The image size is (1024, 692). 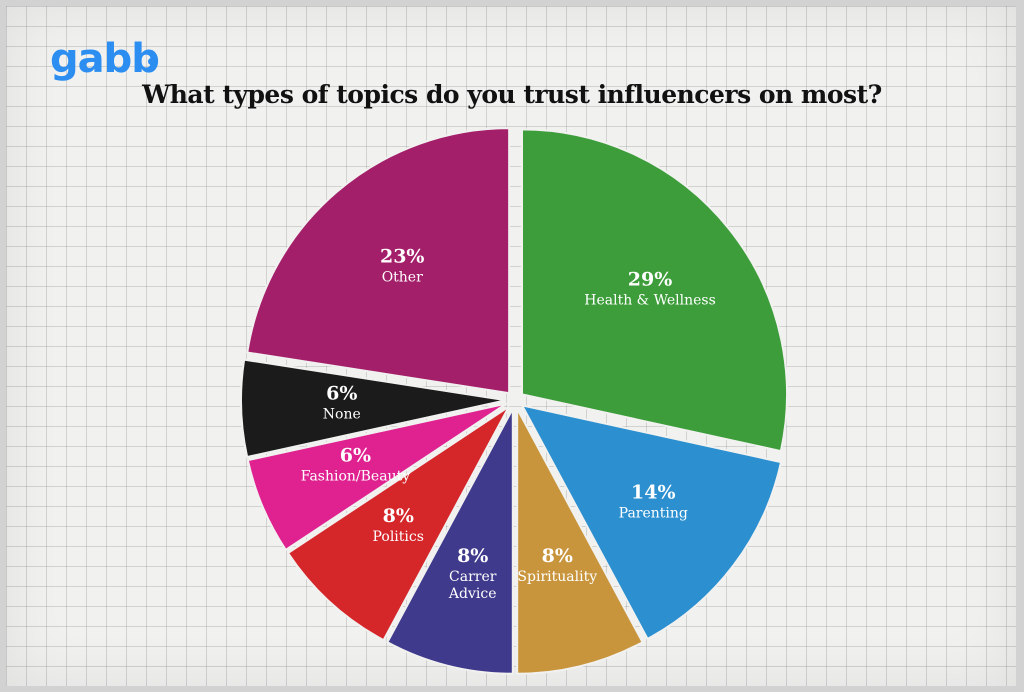 I want to click on pie-slice-fashion-beauty, so click(x=377, y=477).